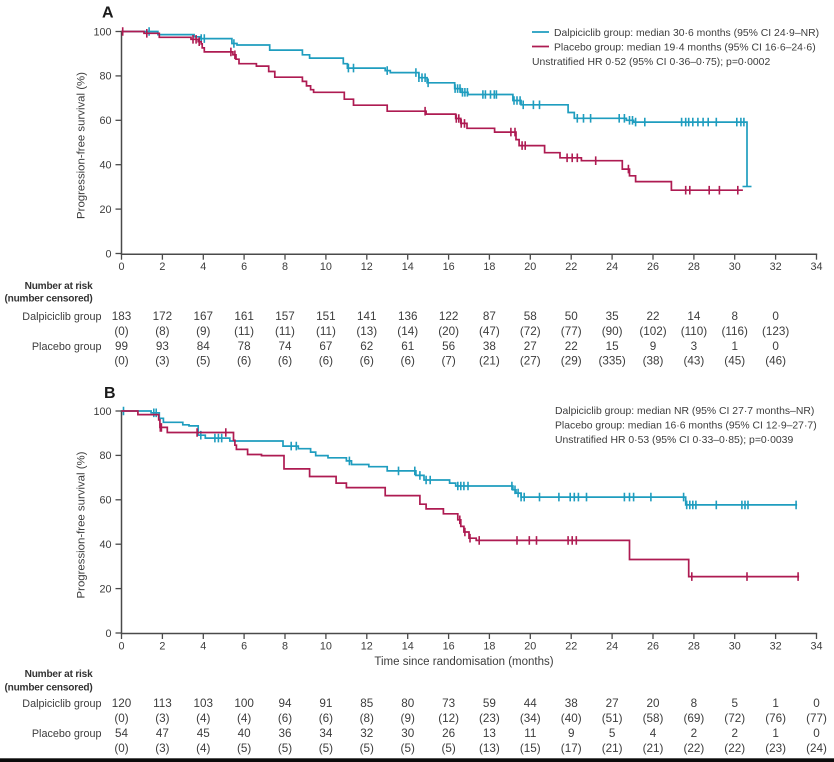 The width and height of the screenshot is (834, 762). What do you see at coordinates (816, 646) in the screenshot?
I see `svg-text: 34` at bounding box center [816, 646].